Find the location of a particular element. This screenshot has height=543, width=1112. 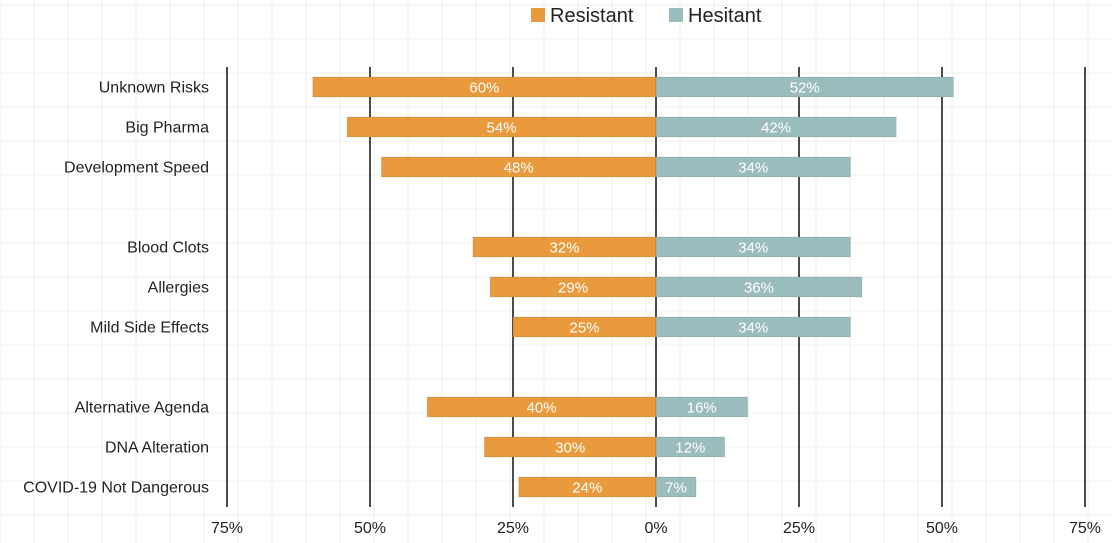

legend-swatch-resistant is located at coordinates (538, 15).